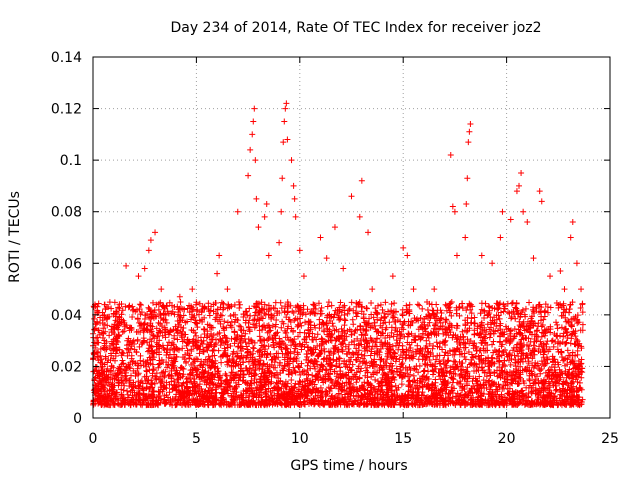 The width and height of the screenshot is (640, 480). What do you see at coordinates (66, 58) in the screenshot?
I see `y-tick-label: 0.14` at bounding box center [66, 58].